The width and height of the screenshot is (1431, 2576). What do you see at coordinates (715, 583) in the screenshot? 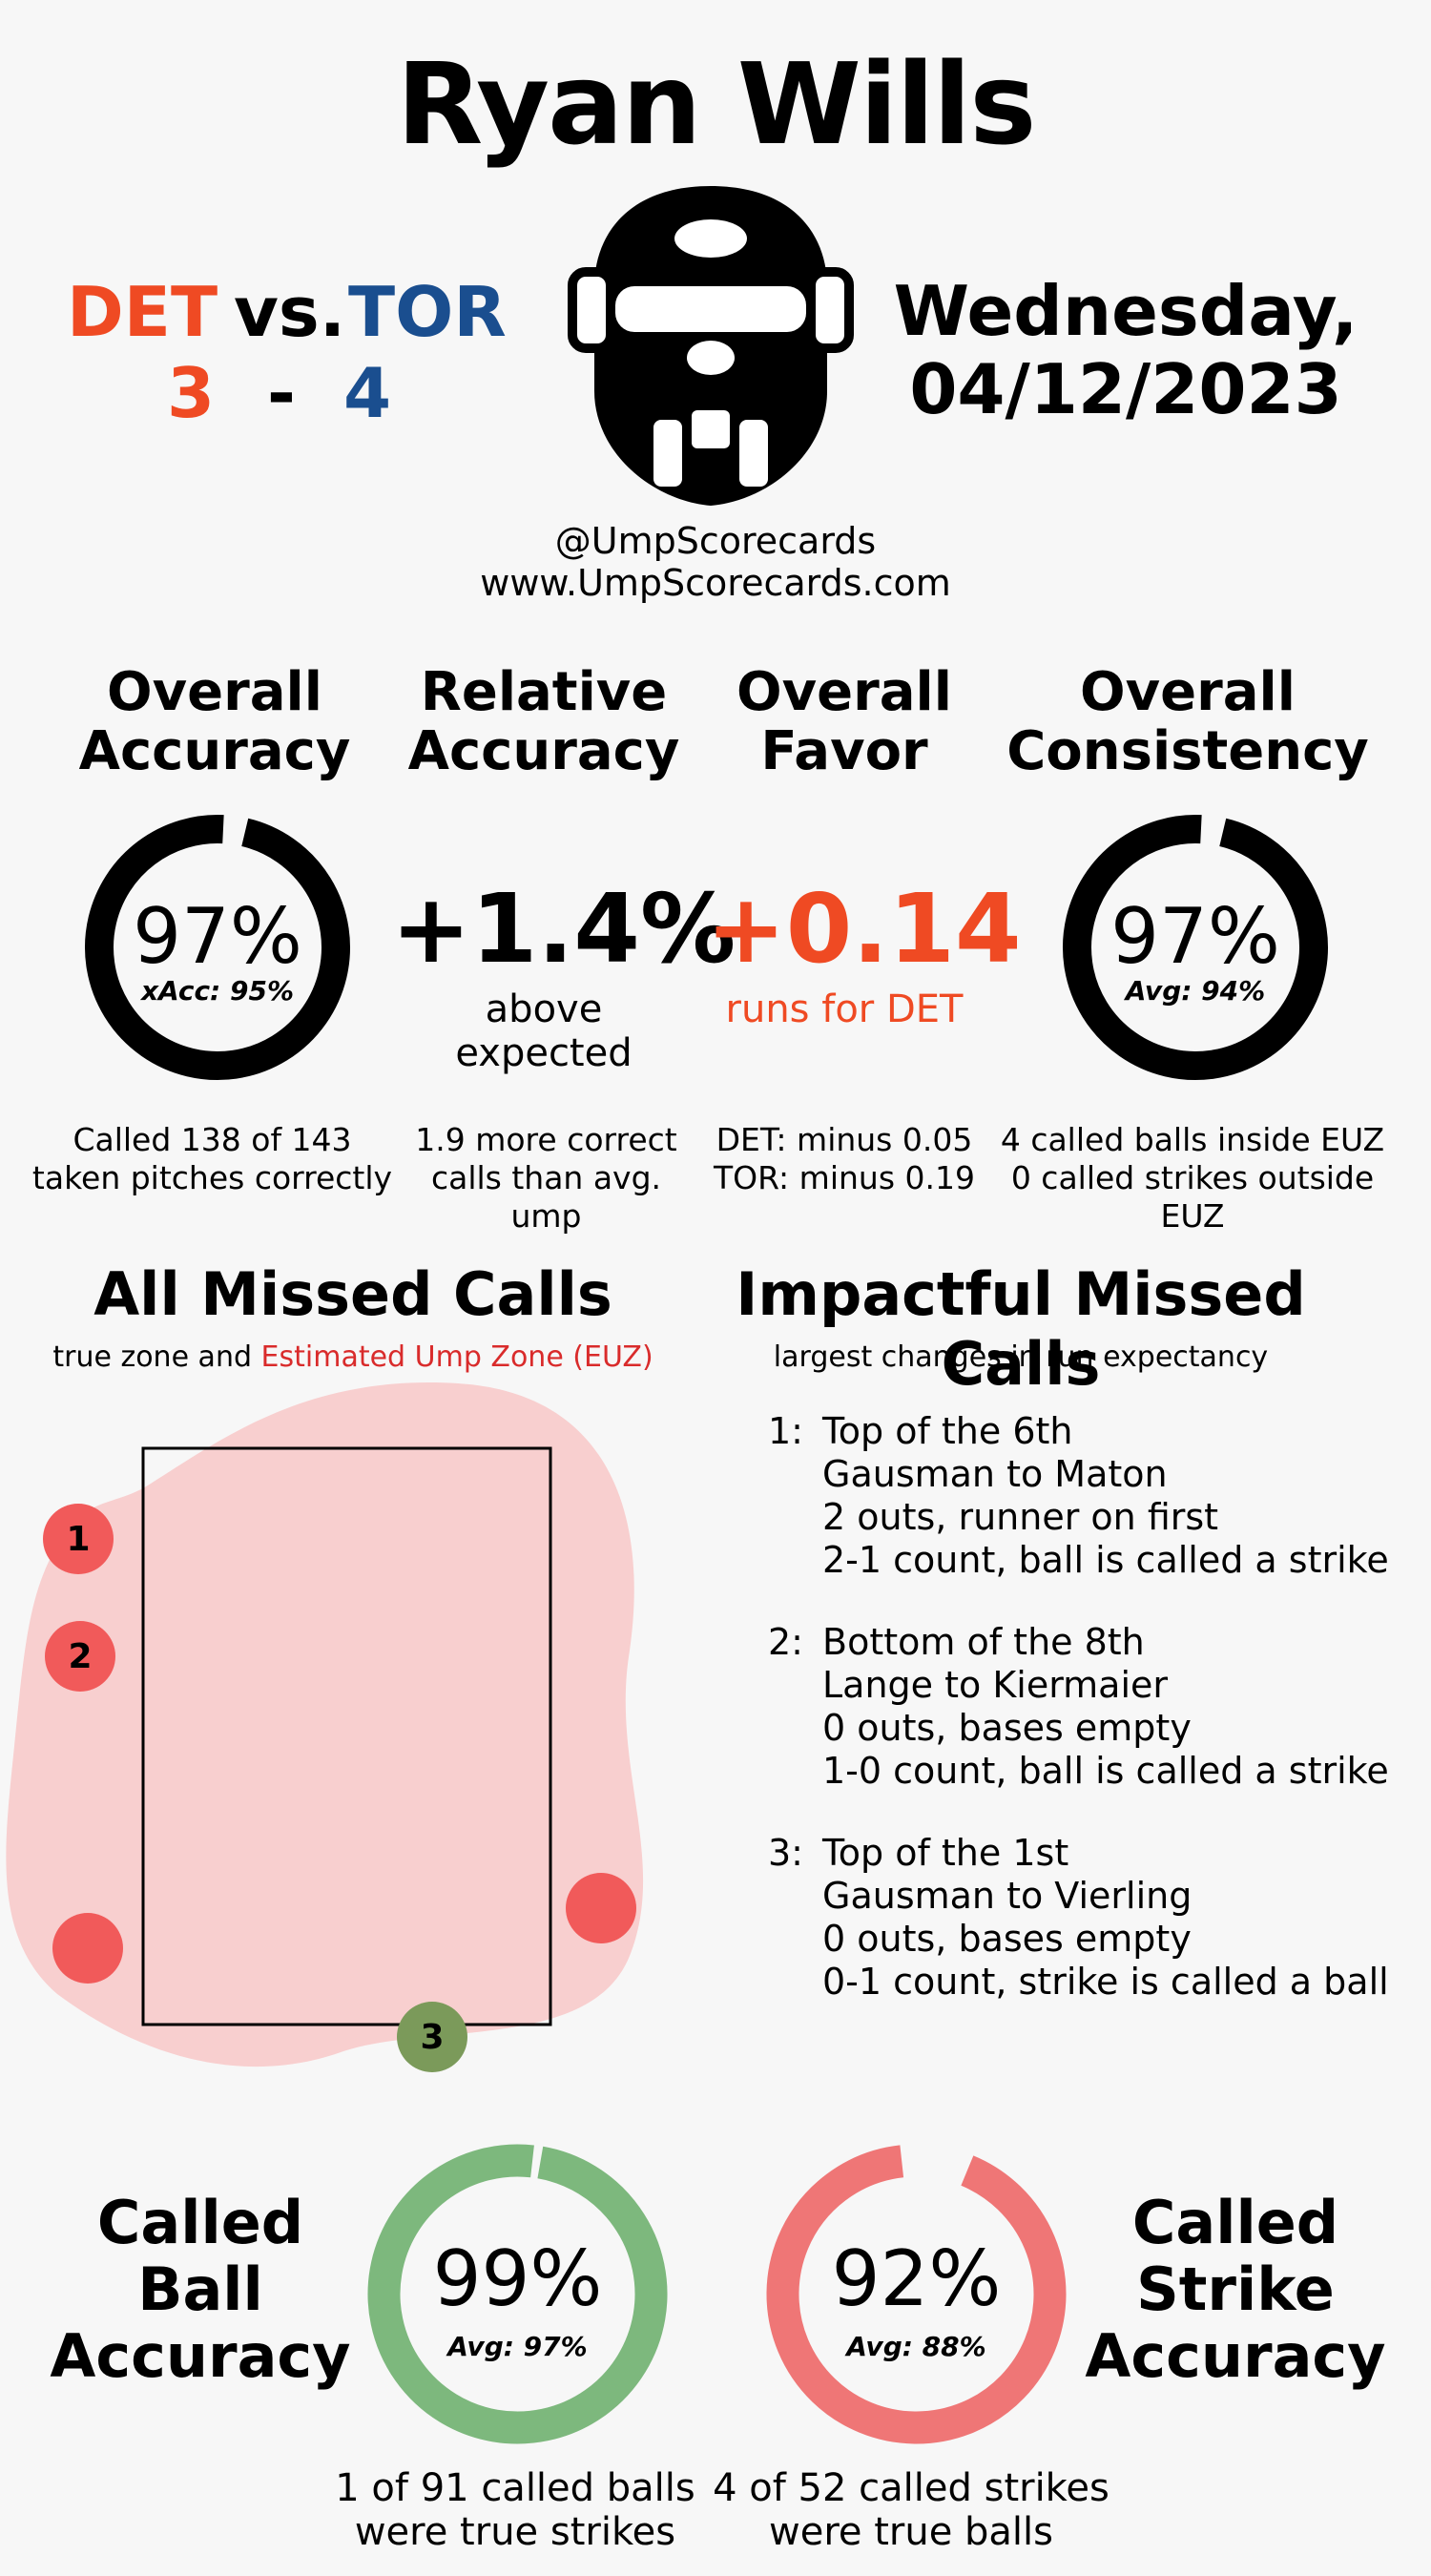
I see `website-link: www.UmpScorecards.com` at bounding box center [715, 583].